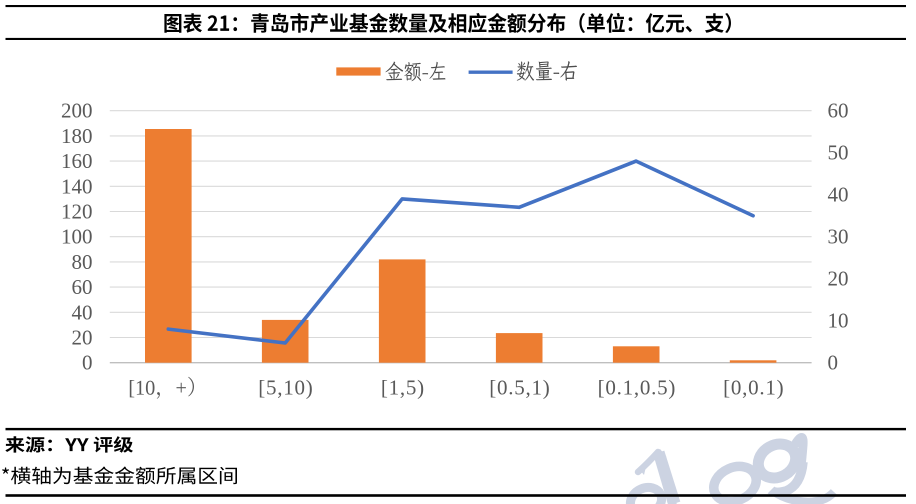 This screenshot has height=504, width=916. What do you see at coordinates (77, 111) in the screenshot?
I see `svg-text: 200` at bounding box center [77, 111].